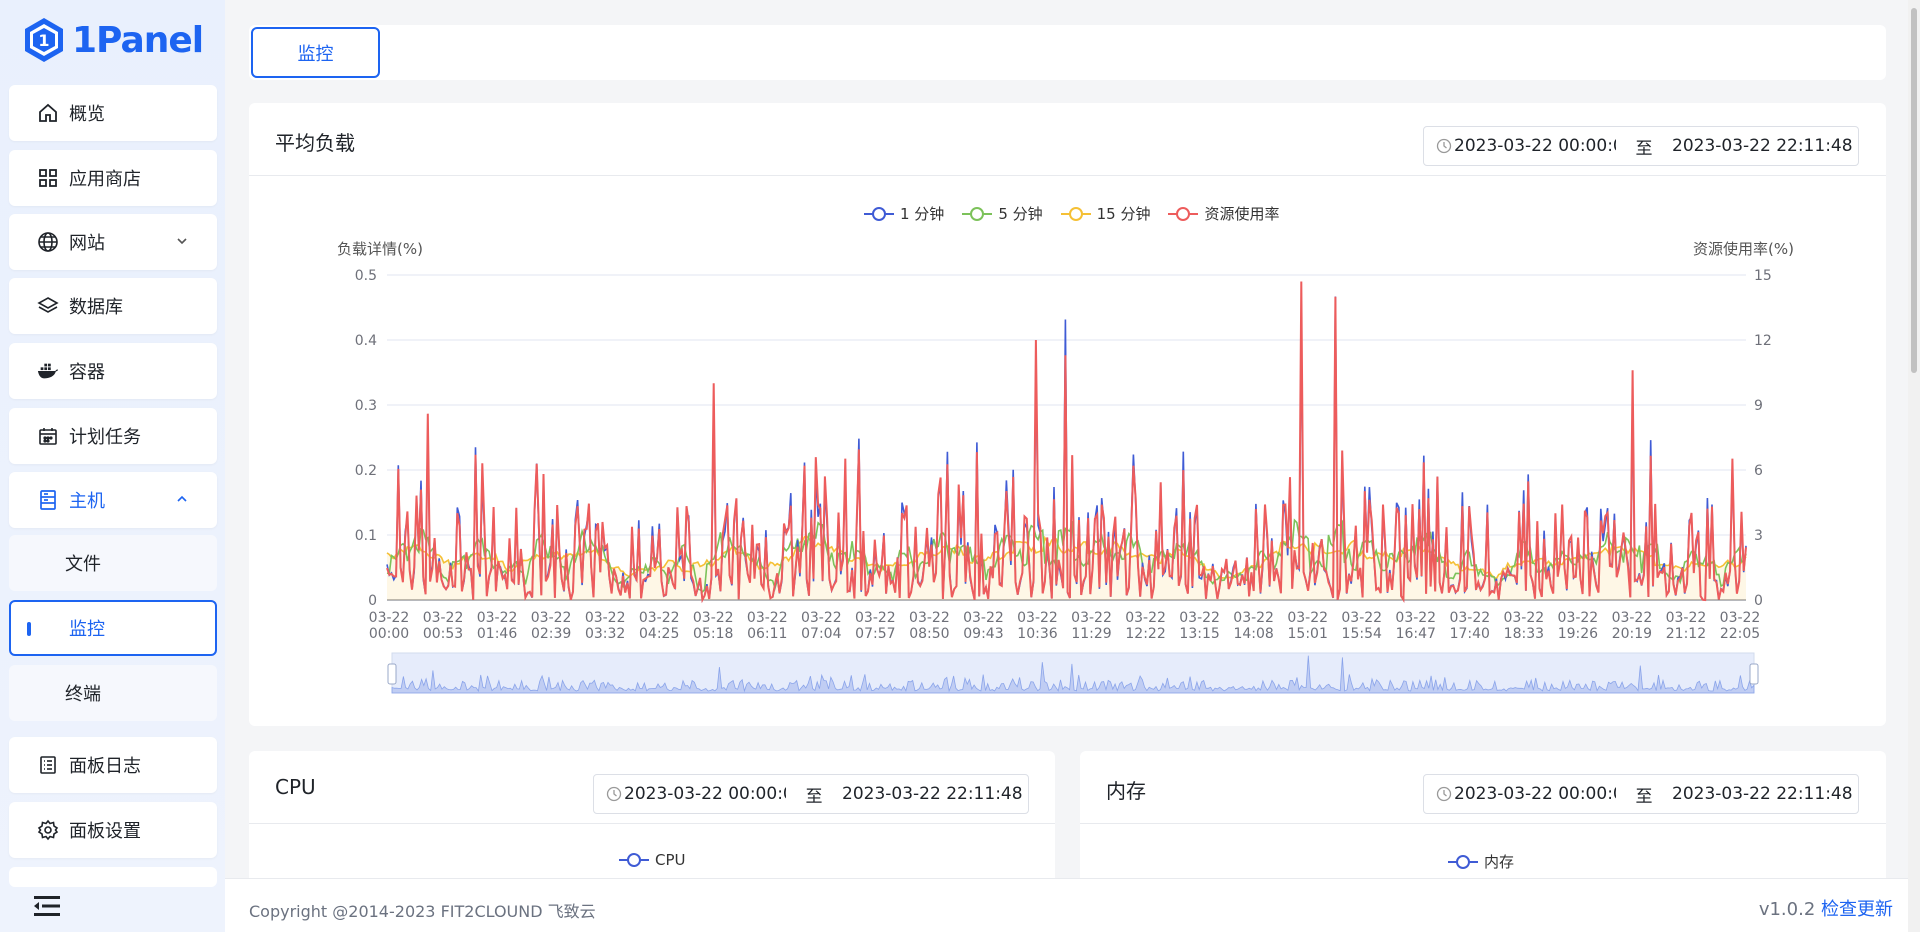 The width and height of the screenshot is (1920, 932). What do you see at coordinates (659, 634) in the screenshot?
I see `x-tick-label: 04:25` at bounding box center [659, 634].